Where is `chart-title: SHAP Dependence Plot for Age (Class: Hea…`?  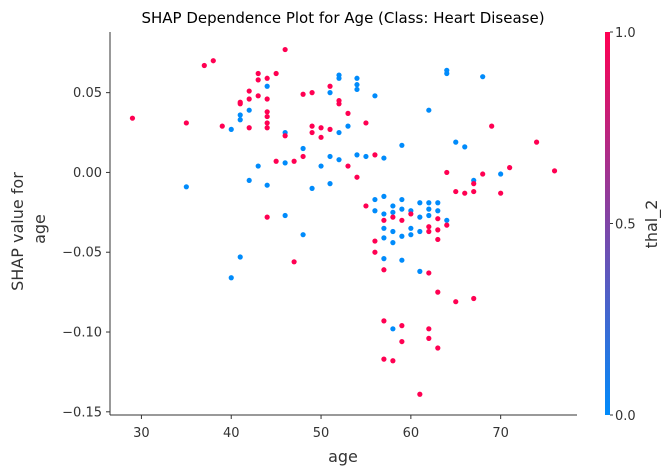 chart-title: SHAP Dependence Plot for Age (Class: Hea… is located at coordinates (342, 18).